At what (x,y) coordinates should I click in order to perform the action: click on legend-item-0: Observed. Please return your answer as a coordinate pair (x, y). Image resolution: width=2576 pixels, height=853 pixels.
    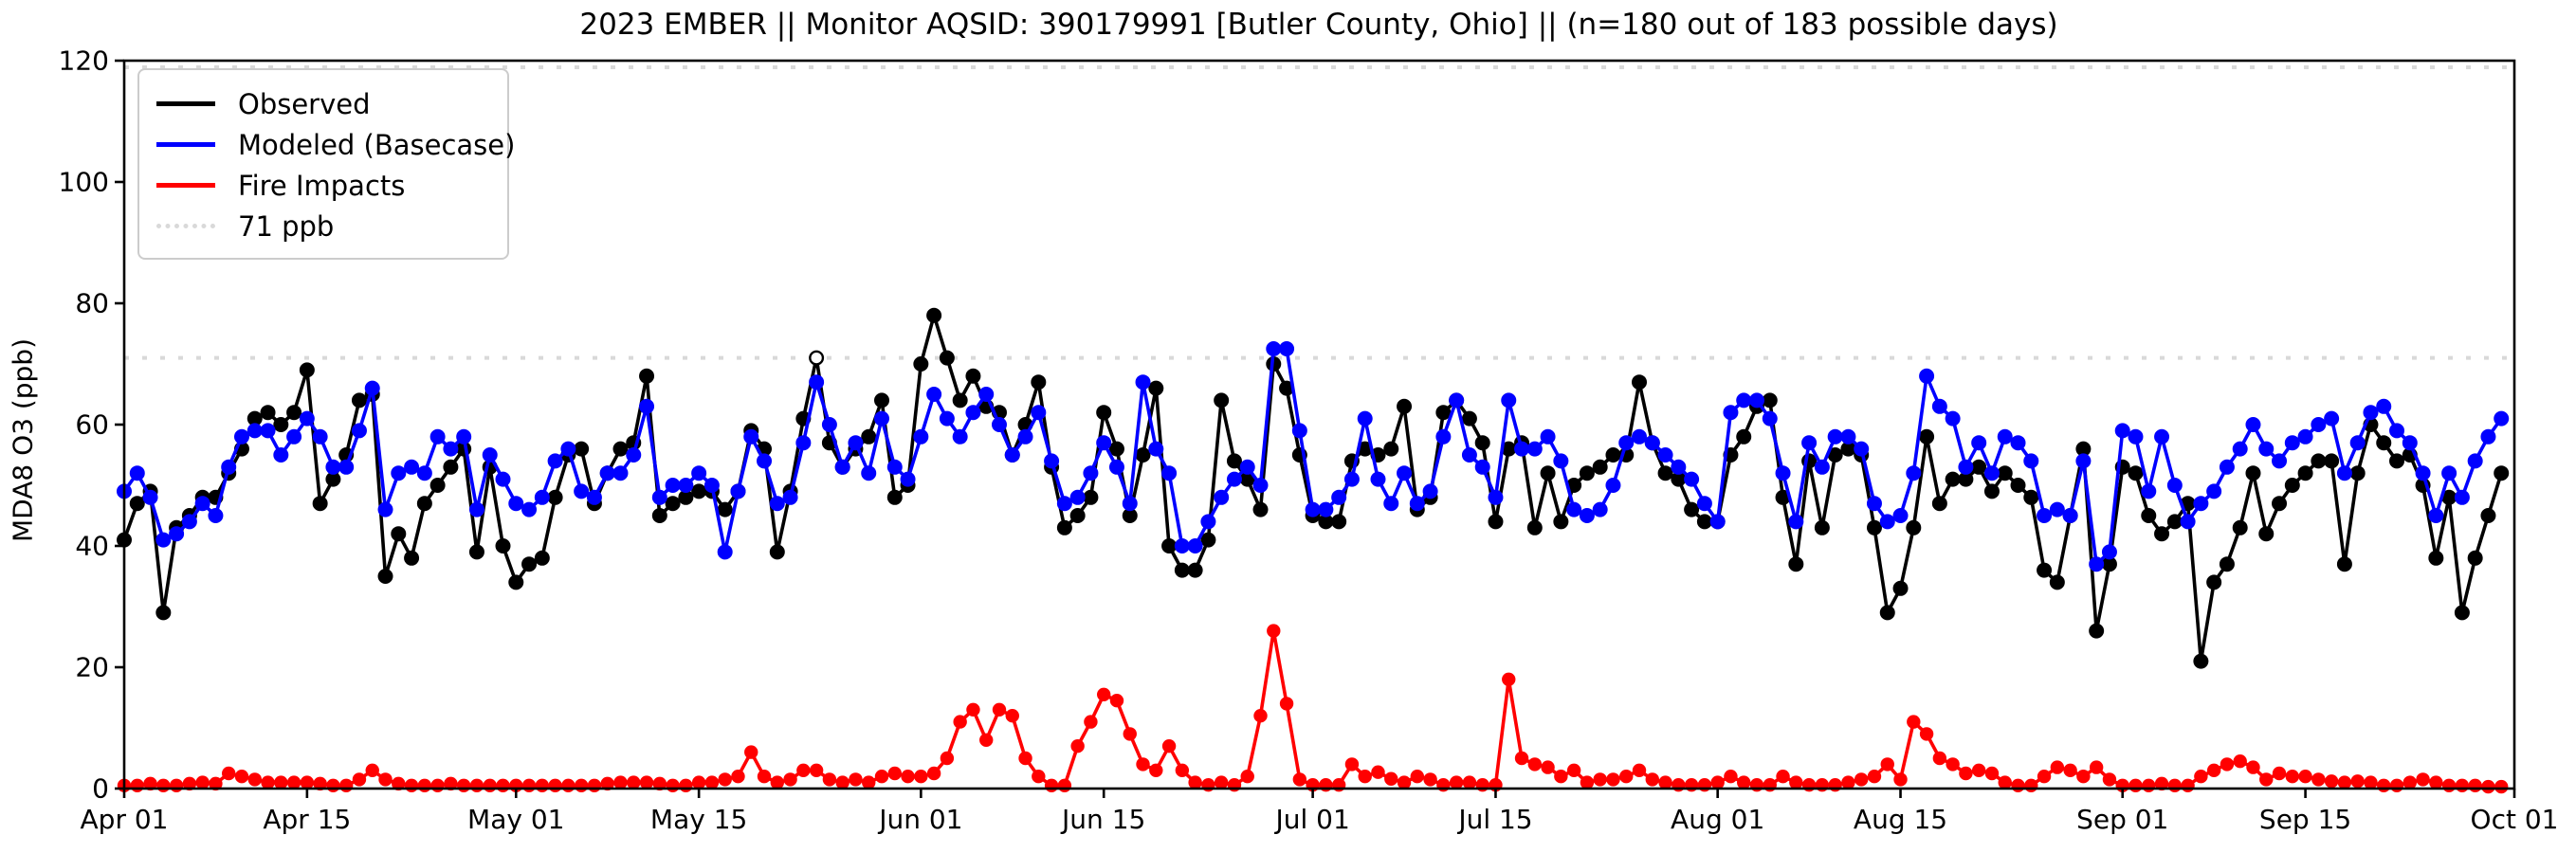
    Looking at the image, I should click on (323, 103).